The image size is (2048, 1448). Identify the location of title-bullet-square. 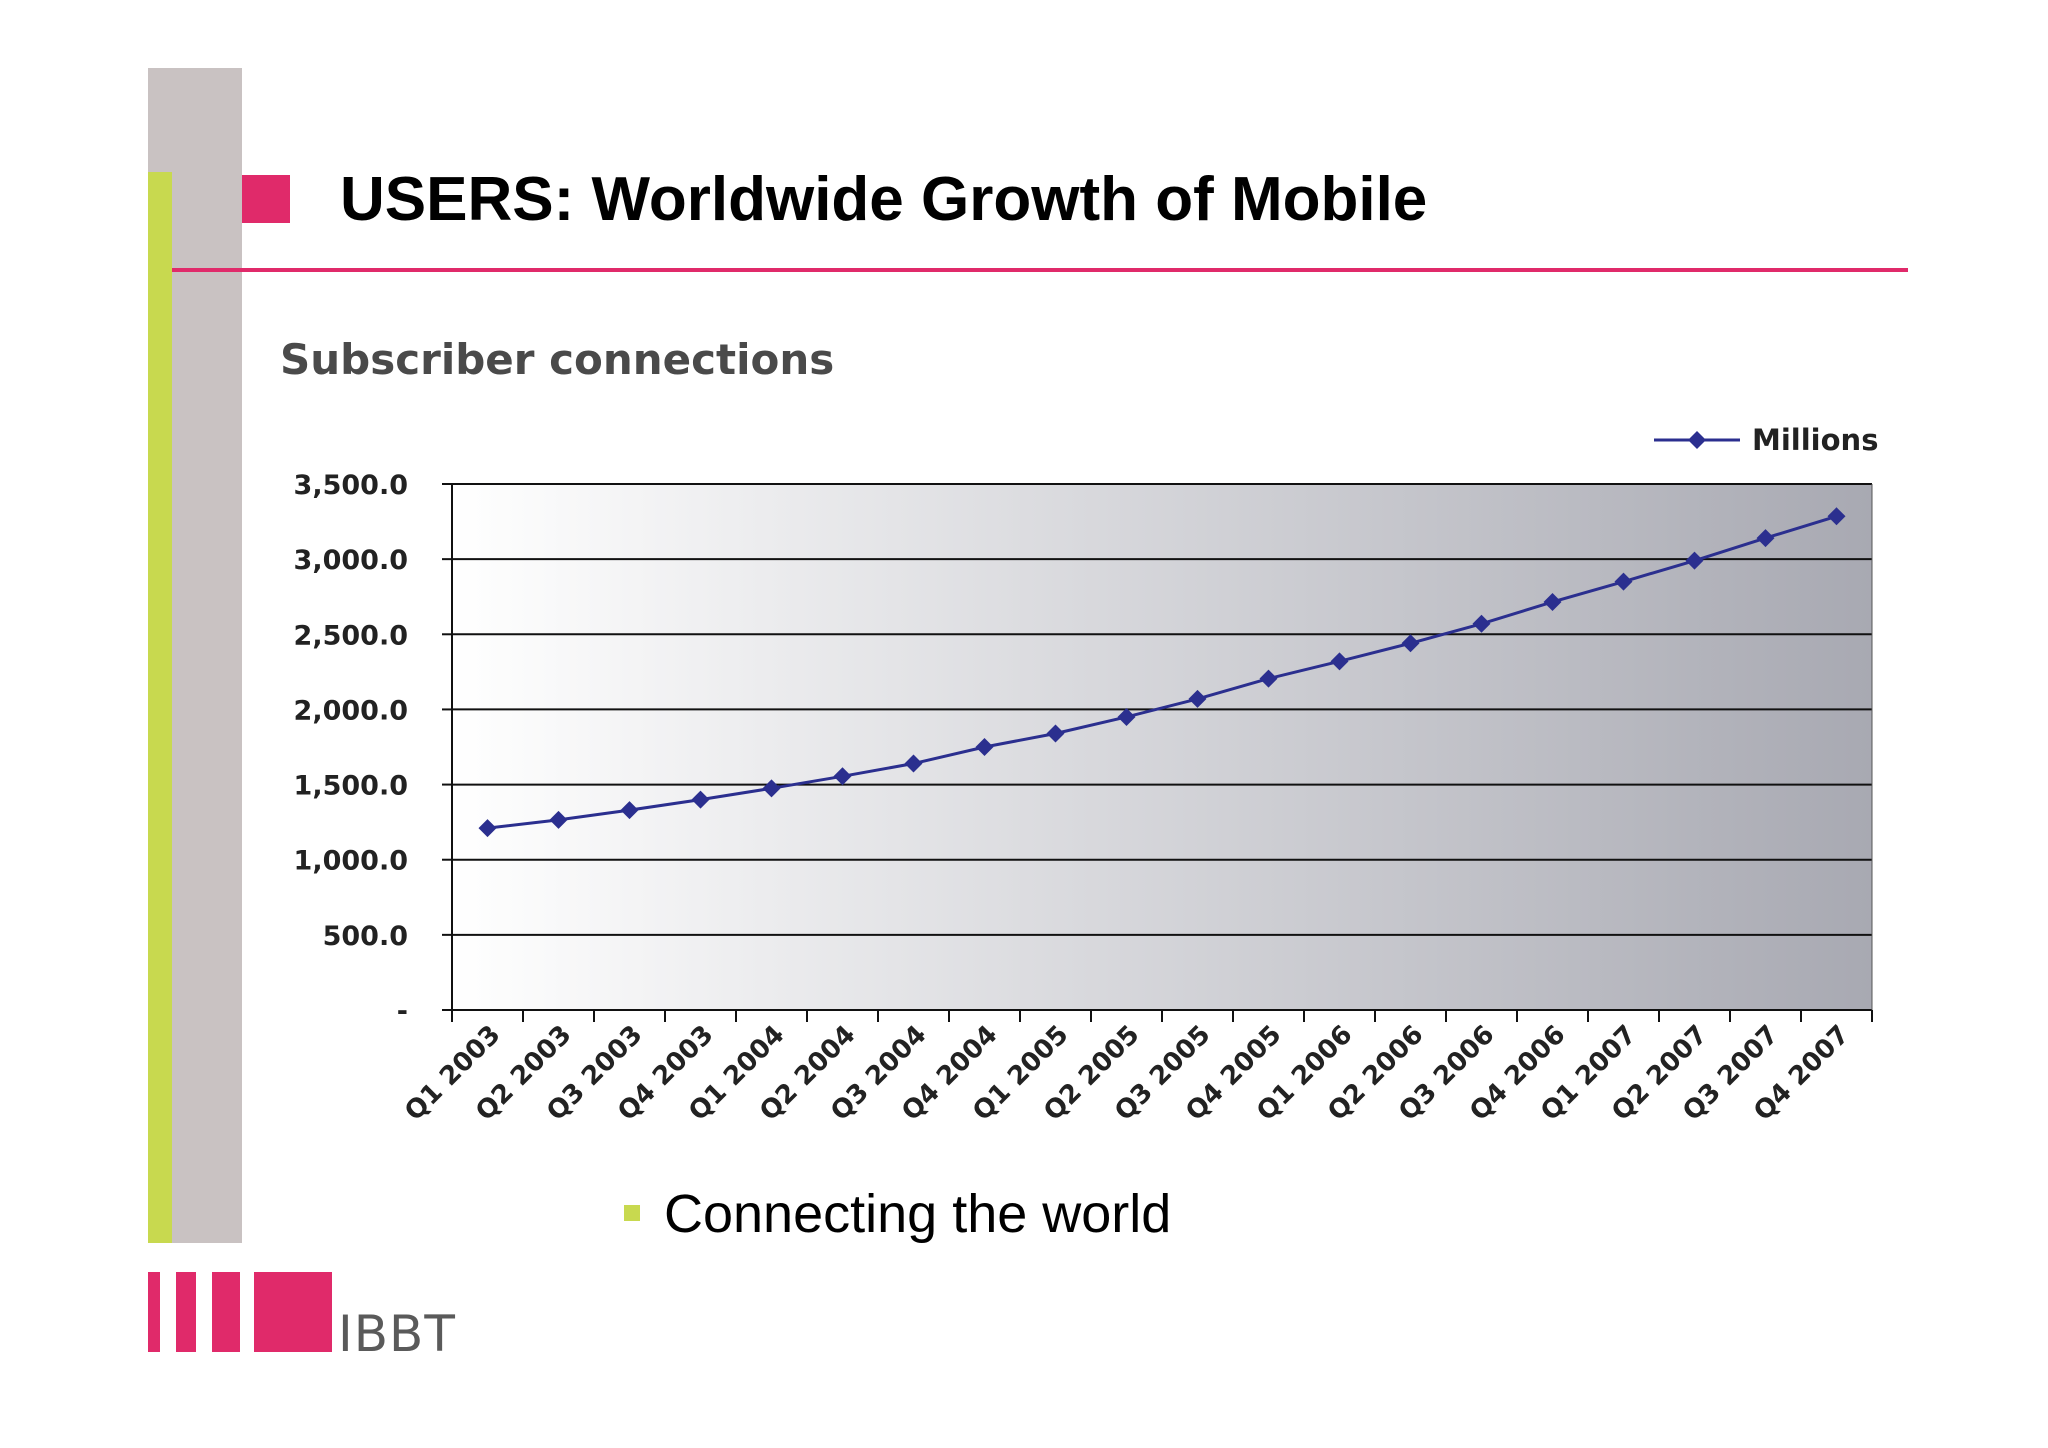
(266, 199).